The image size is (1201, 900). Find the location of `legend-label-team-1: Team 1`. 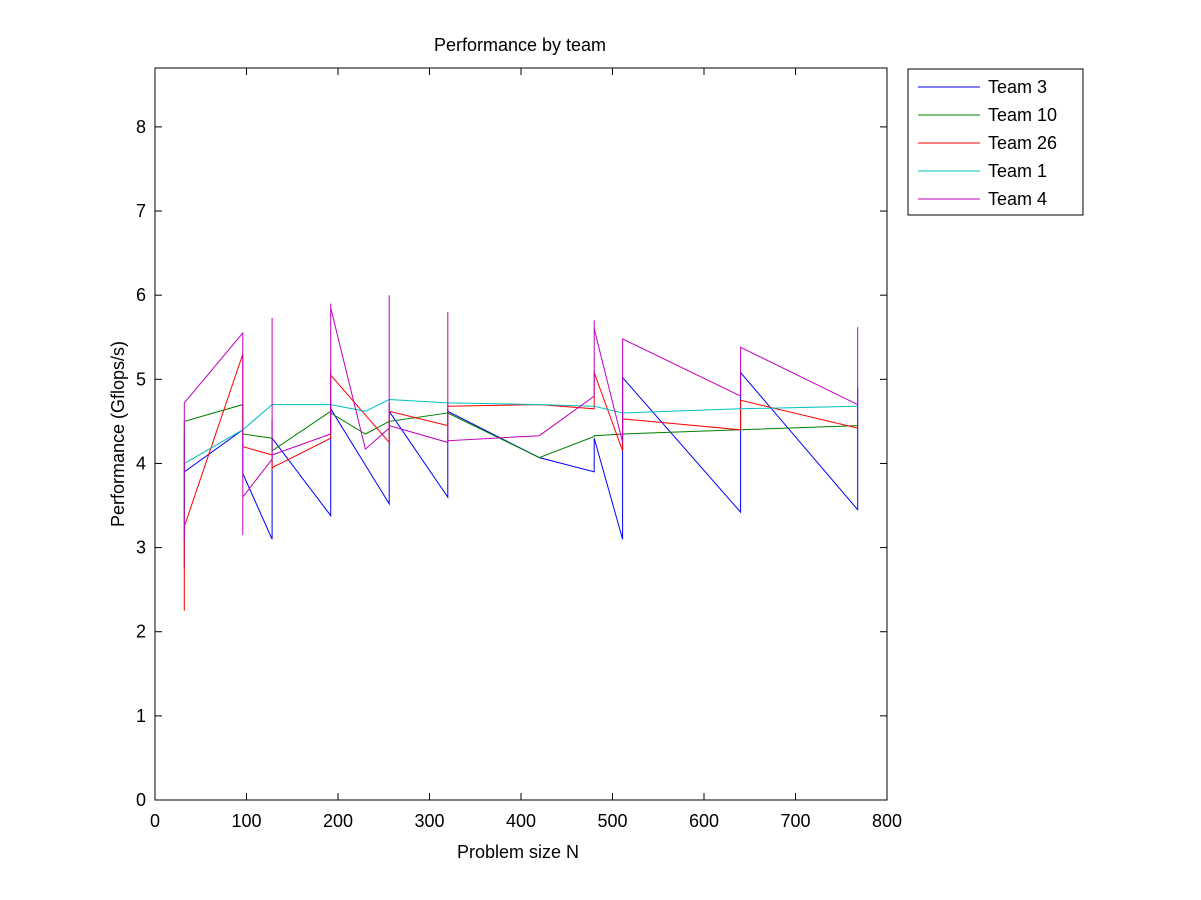

legend-label-team-1: Team 1 is located at coordinates (1017, 171).